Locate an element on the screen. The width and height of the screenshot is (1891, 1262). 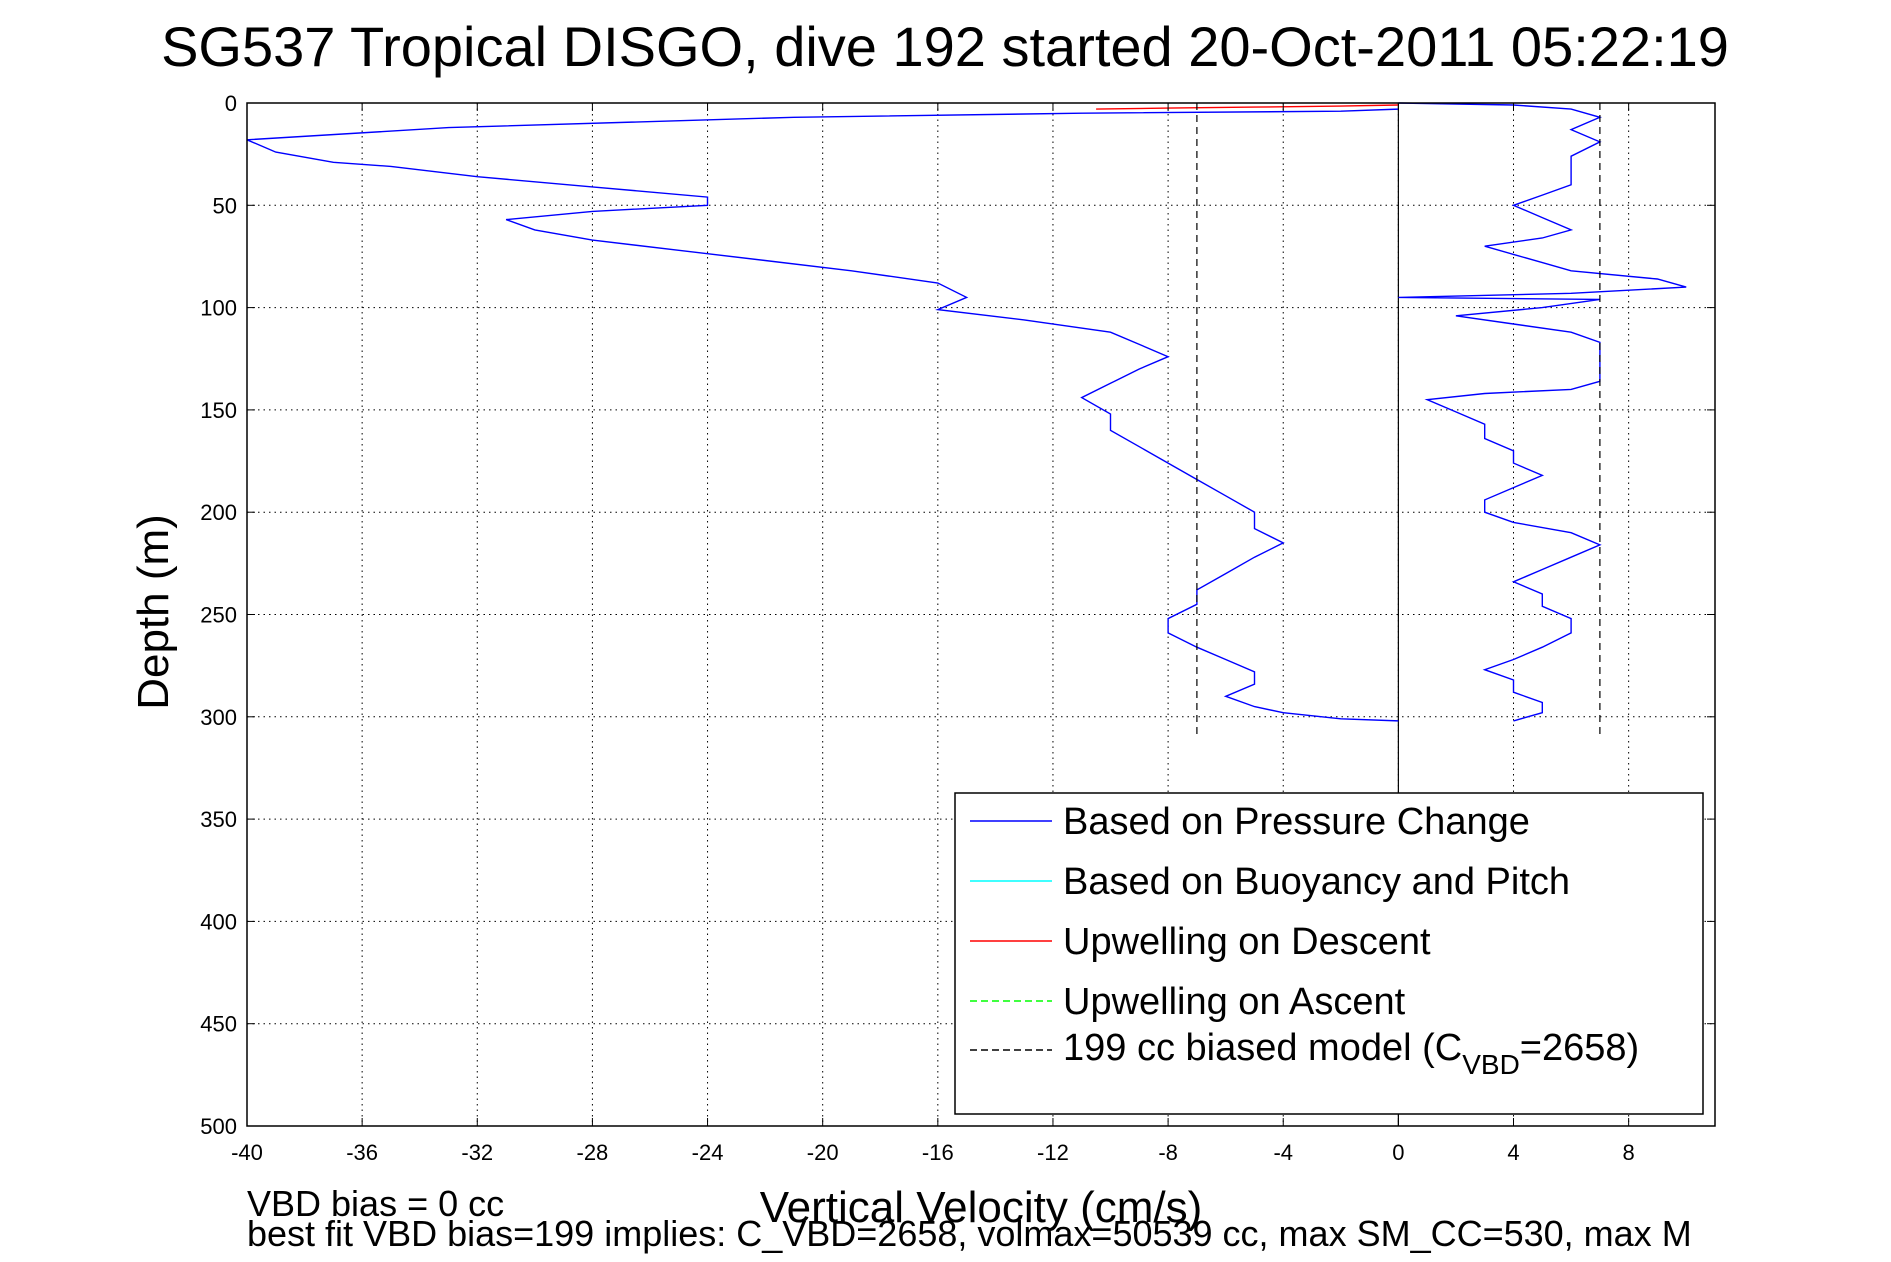
legend-label-upwelling-ascent: Upwelling on Ascent is located at coordinates (1234, 1002).